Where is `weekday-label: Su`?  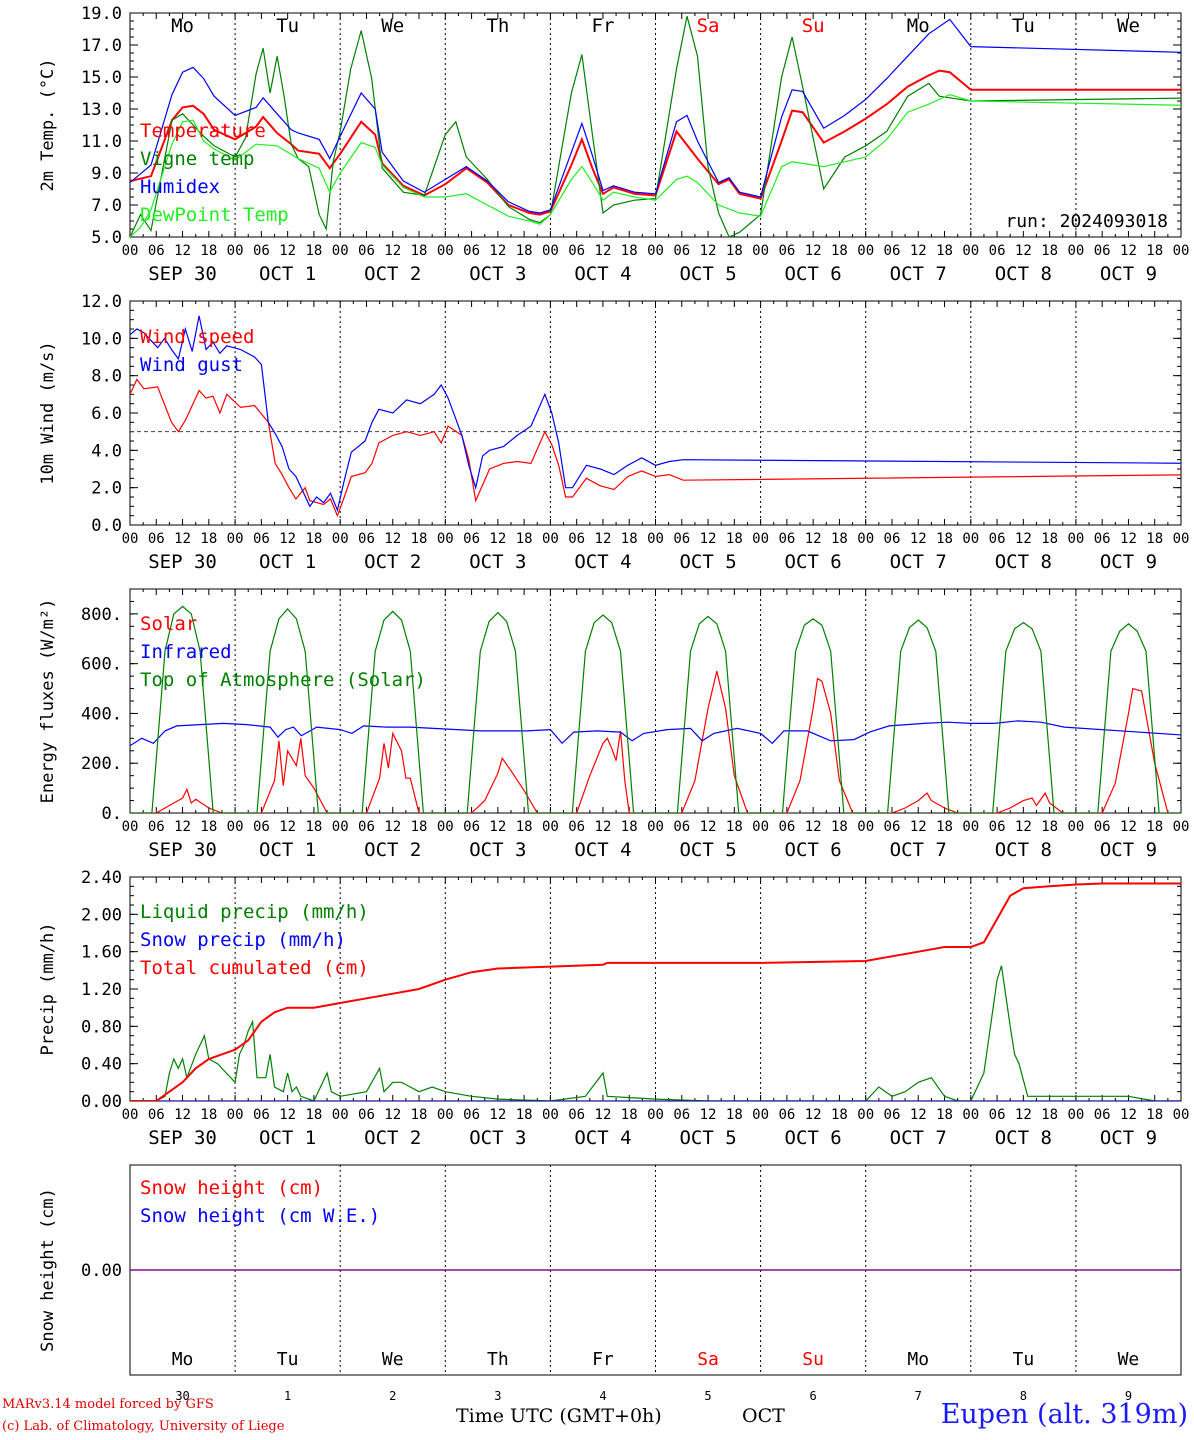 weekday-label: Su is located at coordinates (813, 26).